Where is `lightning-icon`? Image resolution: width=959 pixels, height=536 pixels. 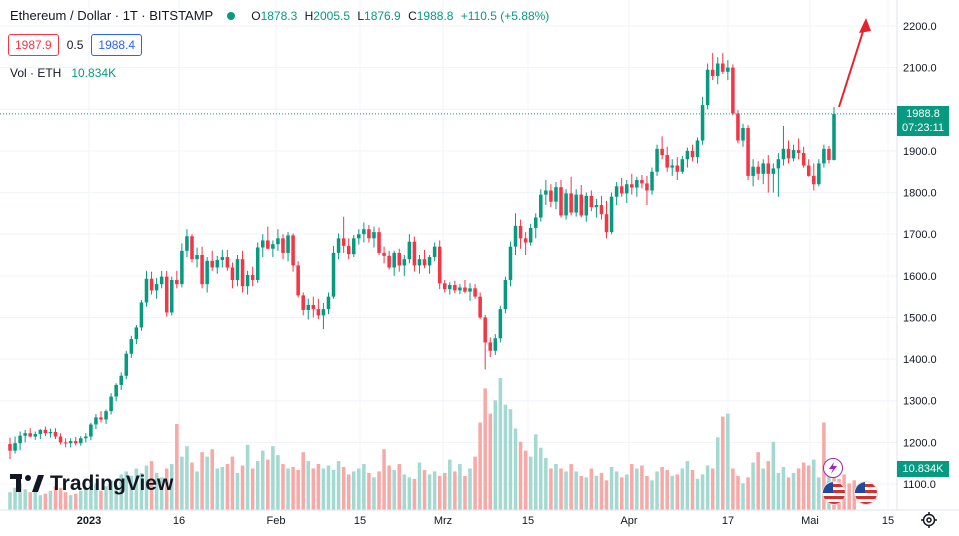
lightning-icon is located at coordinates (833, 468).